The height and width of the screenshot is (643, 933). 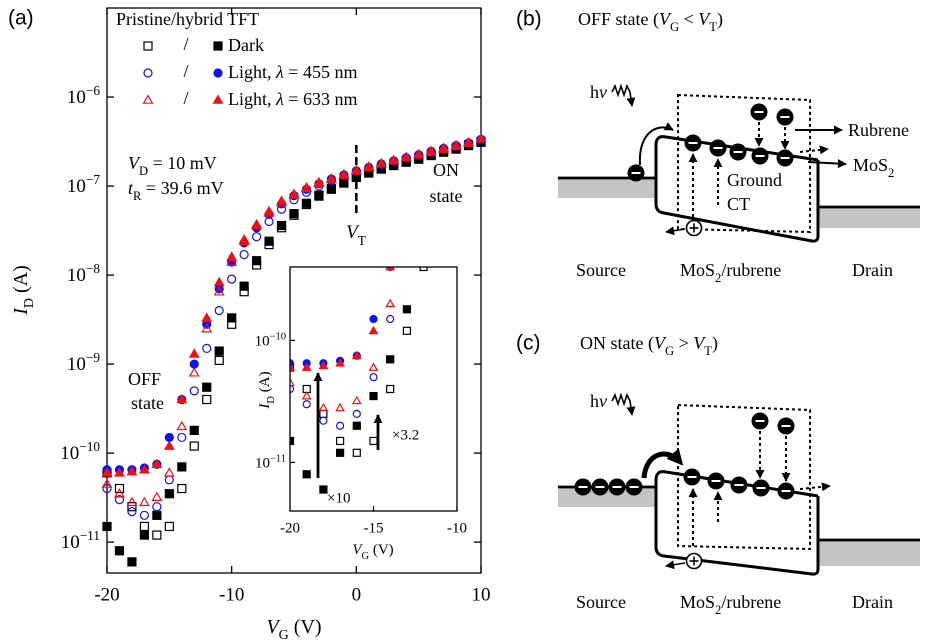 What do you see at coordinates (278, 336) in the screenshot?
I see `text-run: −10` at bounding box center [278, 336].